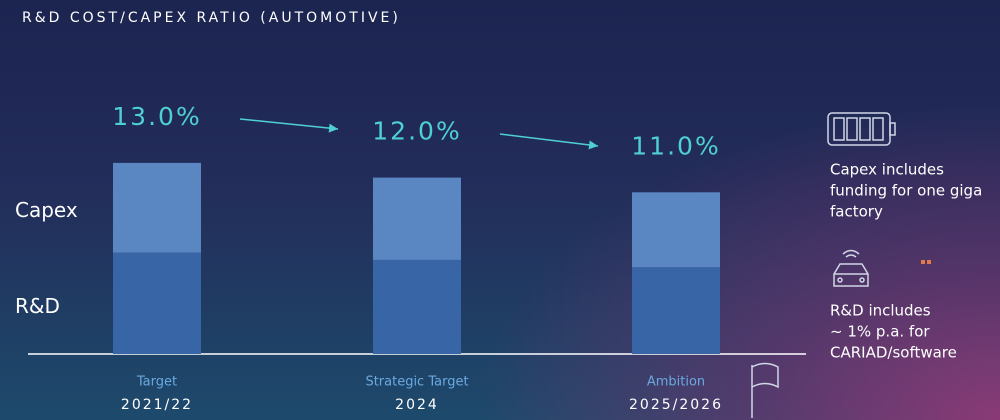 Image resolution: width=1000 pixels, height=420 pixels. What do you see at coordinates (157, 405) in the screenshot?
I see `period-label: 2021/22` at bounding box center [157, 405].